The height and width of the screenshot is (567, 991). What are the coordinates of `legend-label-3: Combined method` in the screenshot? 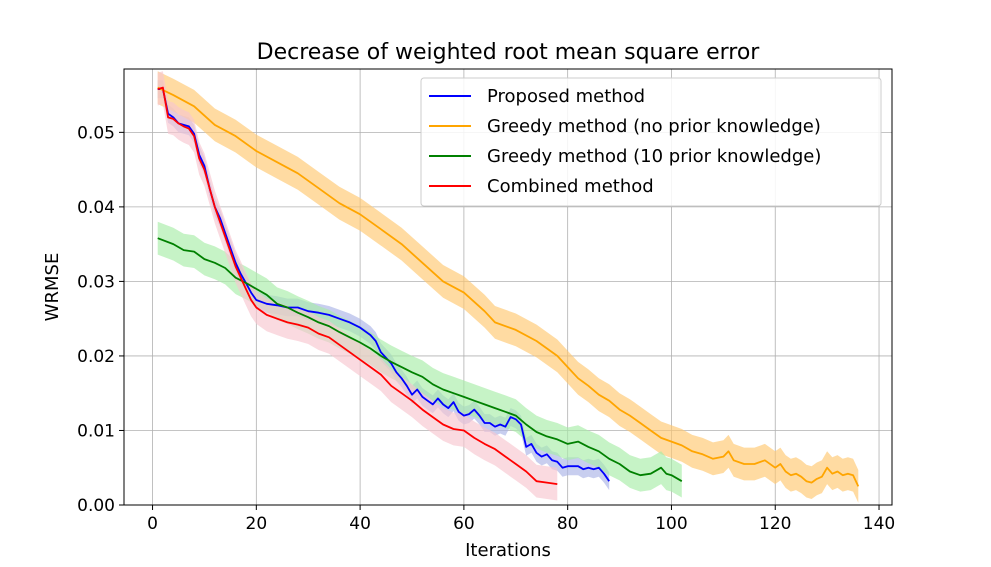 It's located at (570, 186).